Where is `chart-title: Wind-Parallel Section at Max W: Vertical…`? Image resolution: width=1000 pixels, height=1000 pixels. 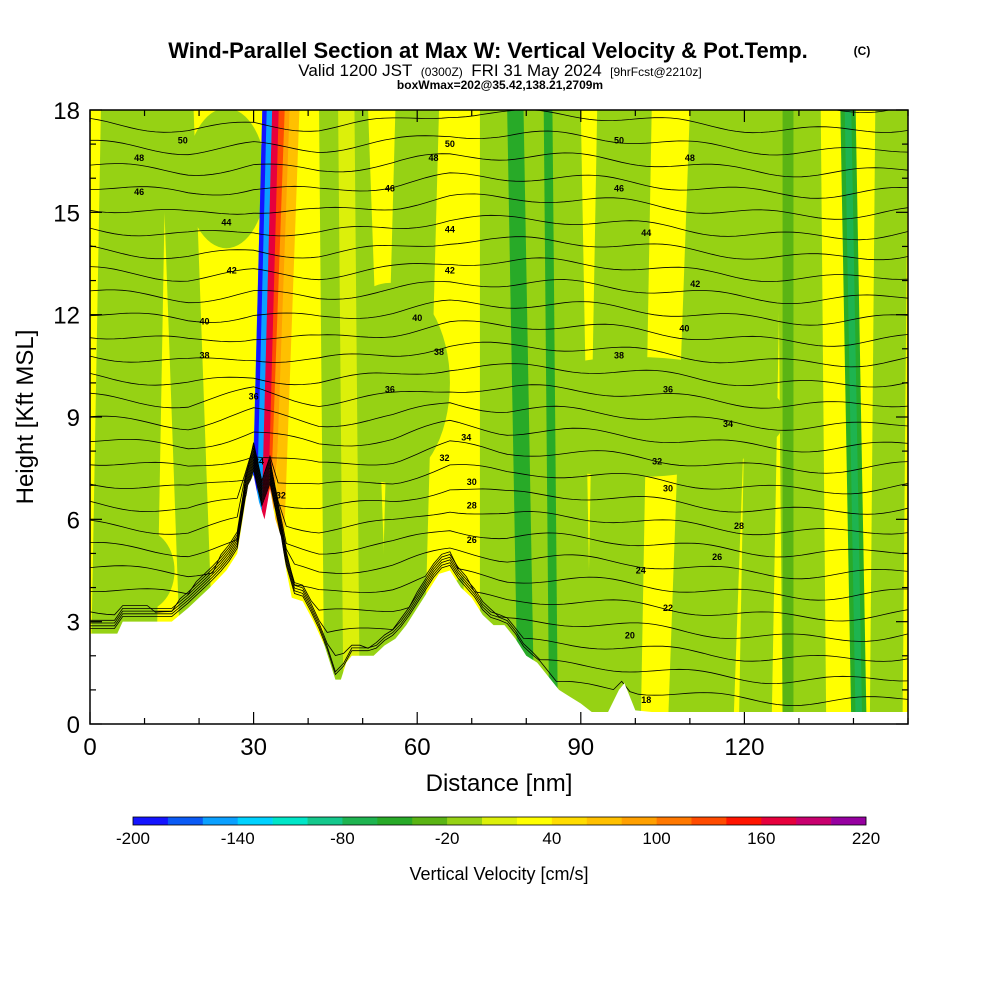 chart-title: Wind-Parallel Section at Max W: Vertical… is located at coordinates (488, 50).